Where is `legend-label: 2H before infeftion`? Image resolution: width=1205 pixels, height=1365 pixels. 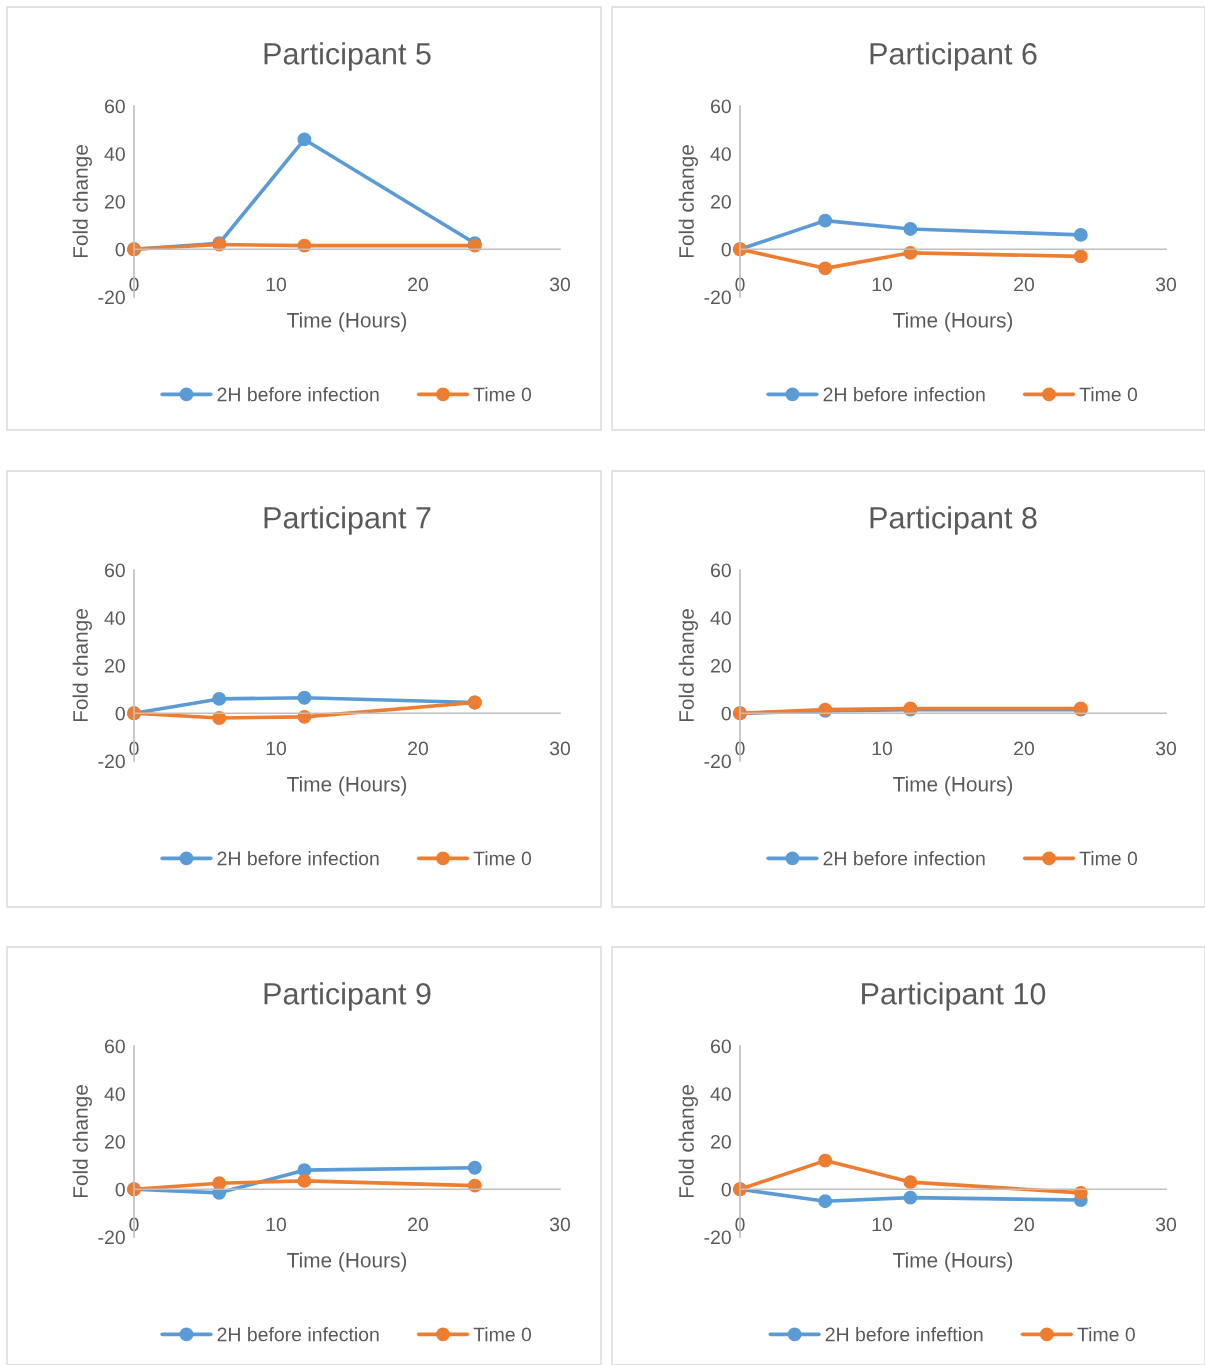
legend-label: 2H before infeftion is located at coordinates (904, 1334).